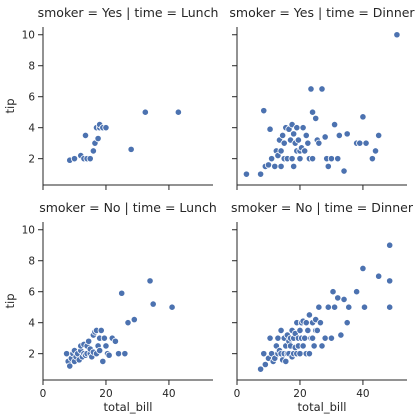  What do you see at coordinates (31, 262) in the screenshot?
I see `y-tick-label: 8` at bounding box center [31, 262].